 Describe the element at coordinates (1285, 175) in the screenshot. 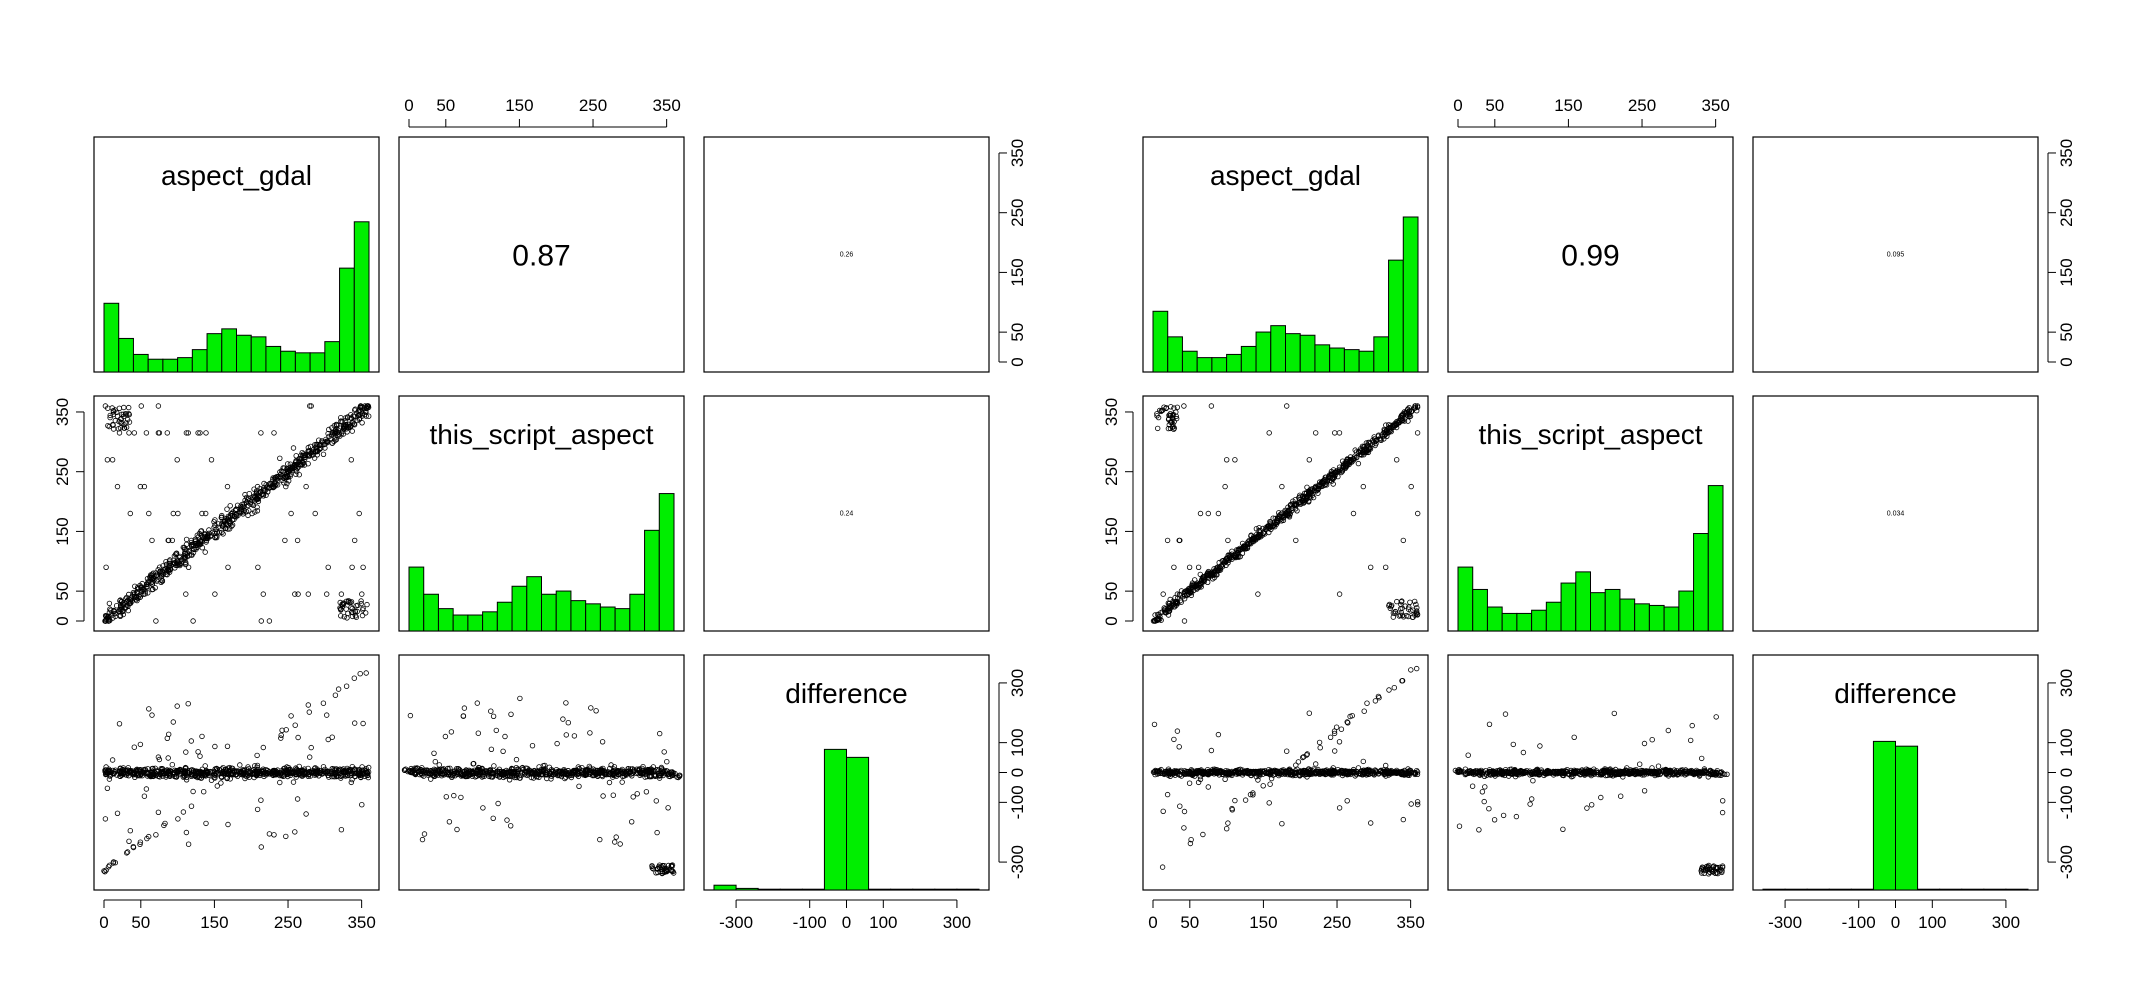

I see `diagonal-label-aspect_gdal: aspect_gdal` at that location.